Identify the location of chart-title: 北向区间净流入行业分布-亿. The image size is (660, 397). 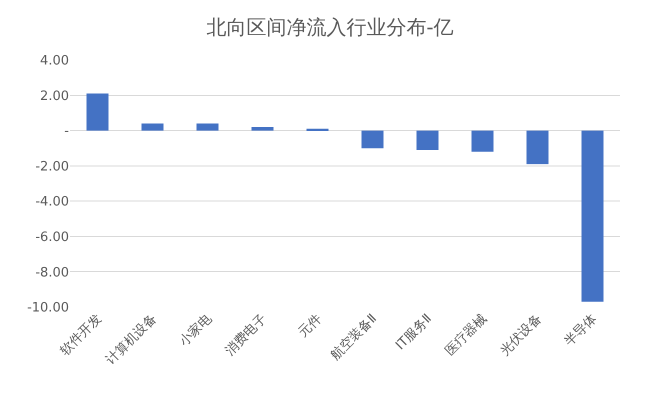
(330, 26).